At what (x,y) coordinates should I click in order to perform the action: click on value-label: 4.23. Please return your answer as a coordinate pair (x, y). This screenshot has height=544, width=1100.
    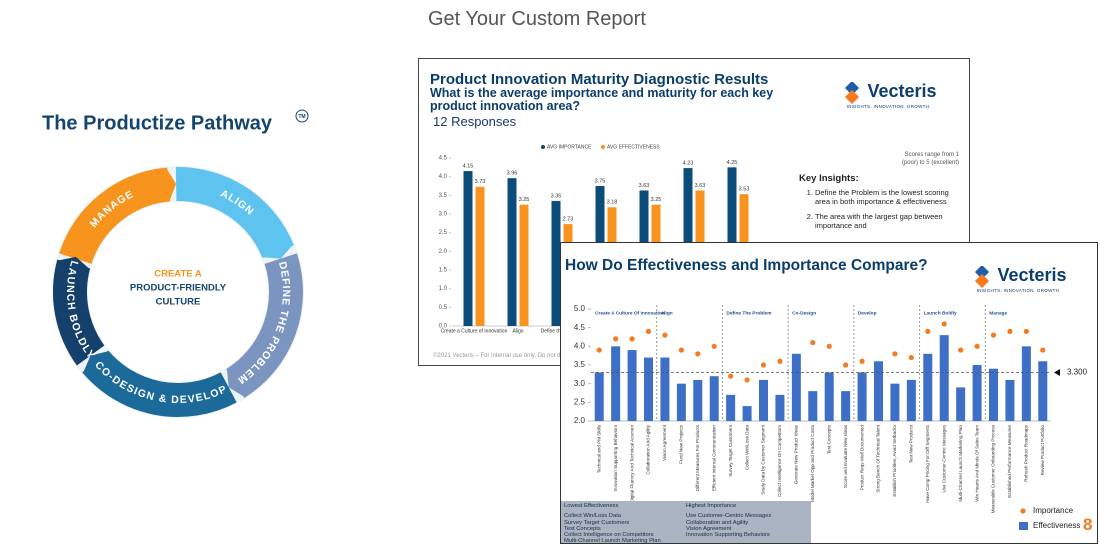
    Looking at the image, I should click on (688, 164).